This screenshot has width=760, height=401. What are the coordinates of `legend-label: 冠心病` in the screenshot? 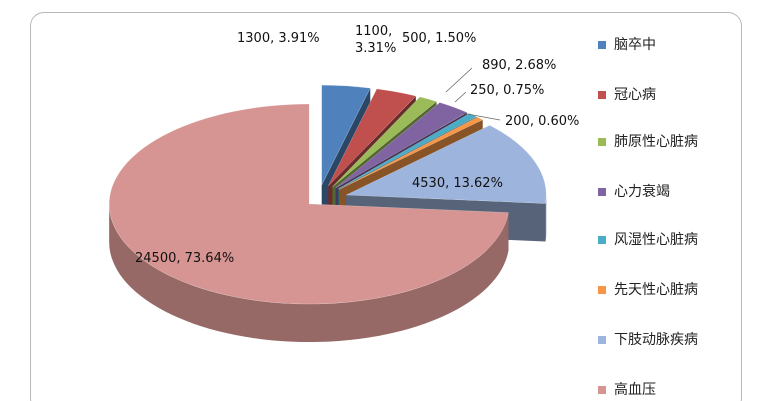 It's located at (635, 95).